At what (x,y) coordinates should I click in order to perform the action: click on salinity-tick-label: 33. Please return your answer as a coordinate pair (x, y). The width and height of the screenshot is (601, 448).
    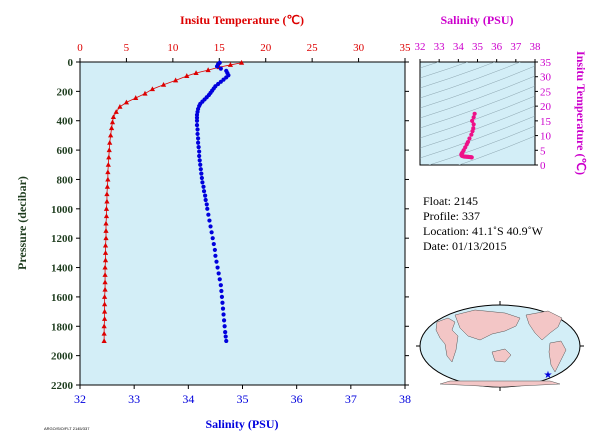
    Looking at the image, I should click on (134, 399).